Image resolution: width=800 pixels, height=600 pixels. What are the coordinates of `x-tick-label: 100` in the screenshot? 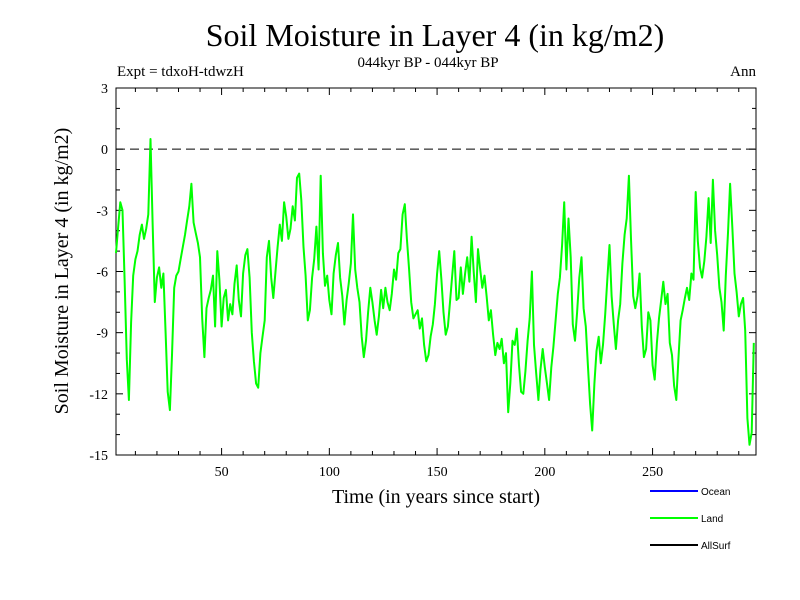 It's located at (329, 472).